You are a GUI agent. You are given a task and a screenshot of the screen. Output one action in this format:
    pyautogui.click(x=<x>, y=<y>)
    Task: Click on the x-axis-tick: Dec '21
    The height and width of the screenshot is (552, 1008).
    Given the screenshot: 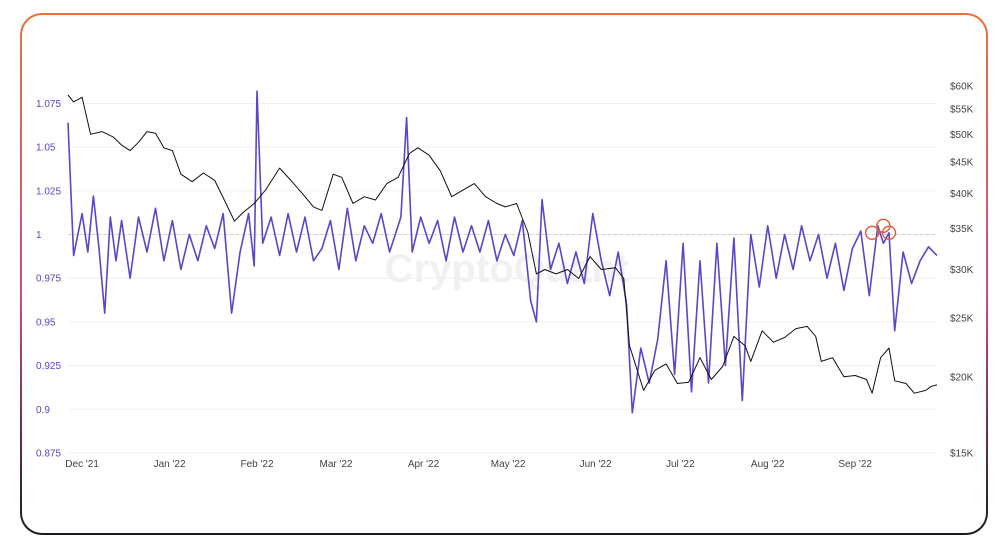 What is the action you would take?
    pyautogui.click(x=82, y=464)
    